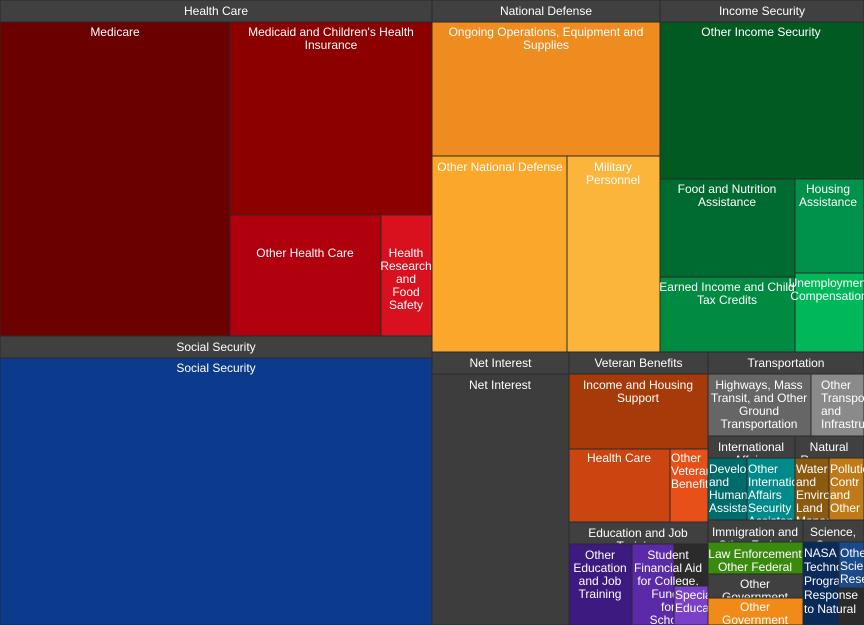  Describe the element at coordinates (686, 458) in the screenshot. I see `cell-vet-other-label-line-1: Other` at that location.